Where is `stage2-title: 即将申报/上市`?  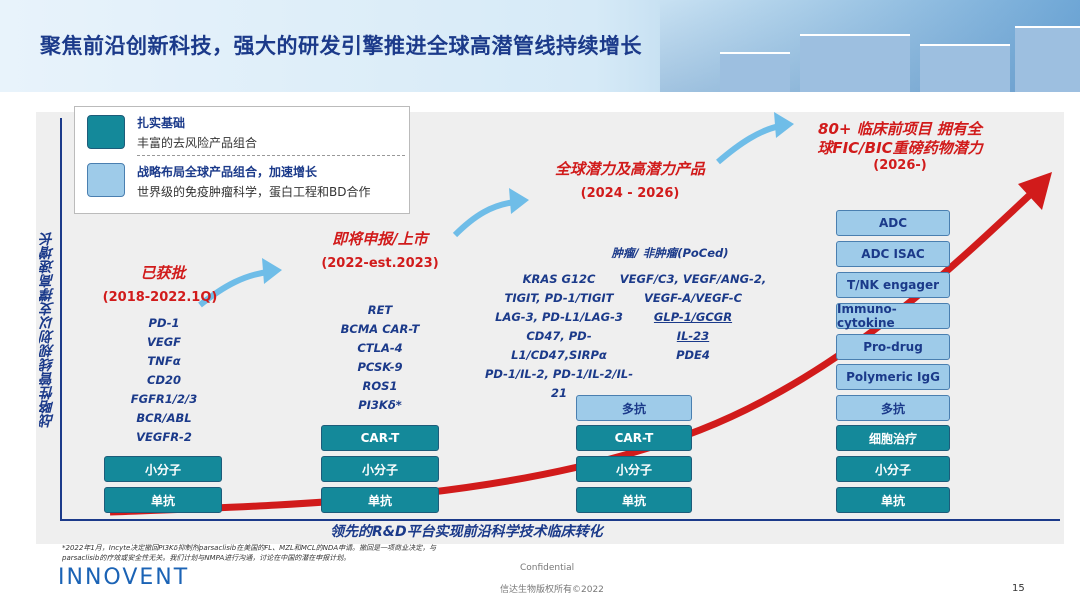
stage2-title: 即将申报/上市 is located at coordinates (380, 239).